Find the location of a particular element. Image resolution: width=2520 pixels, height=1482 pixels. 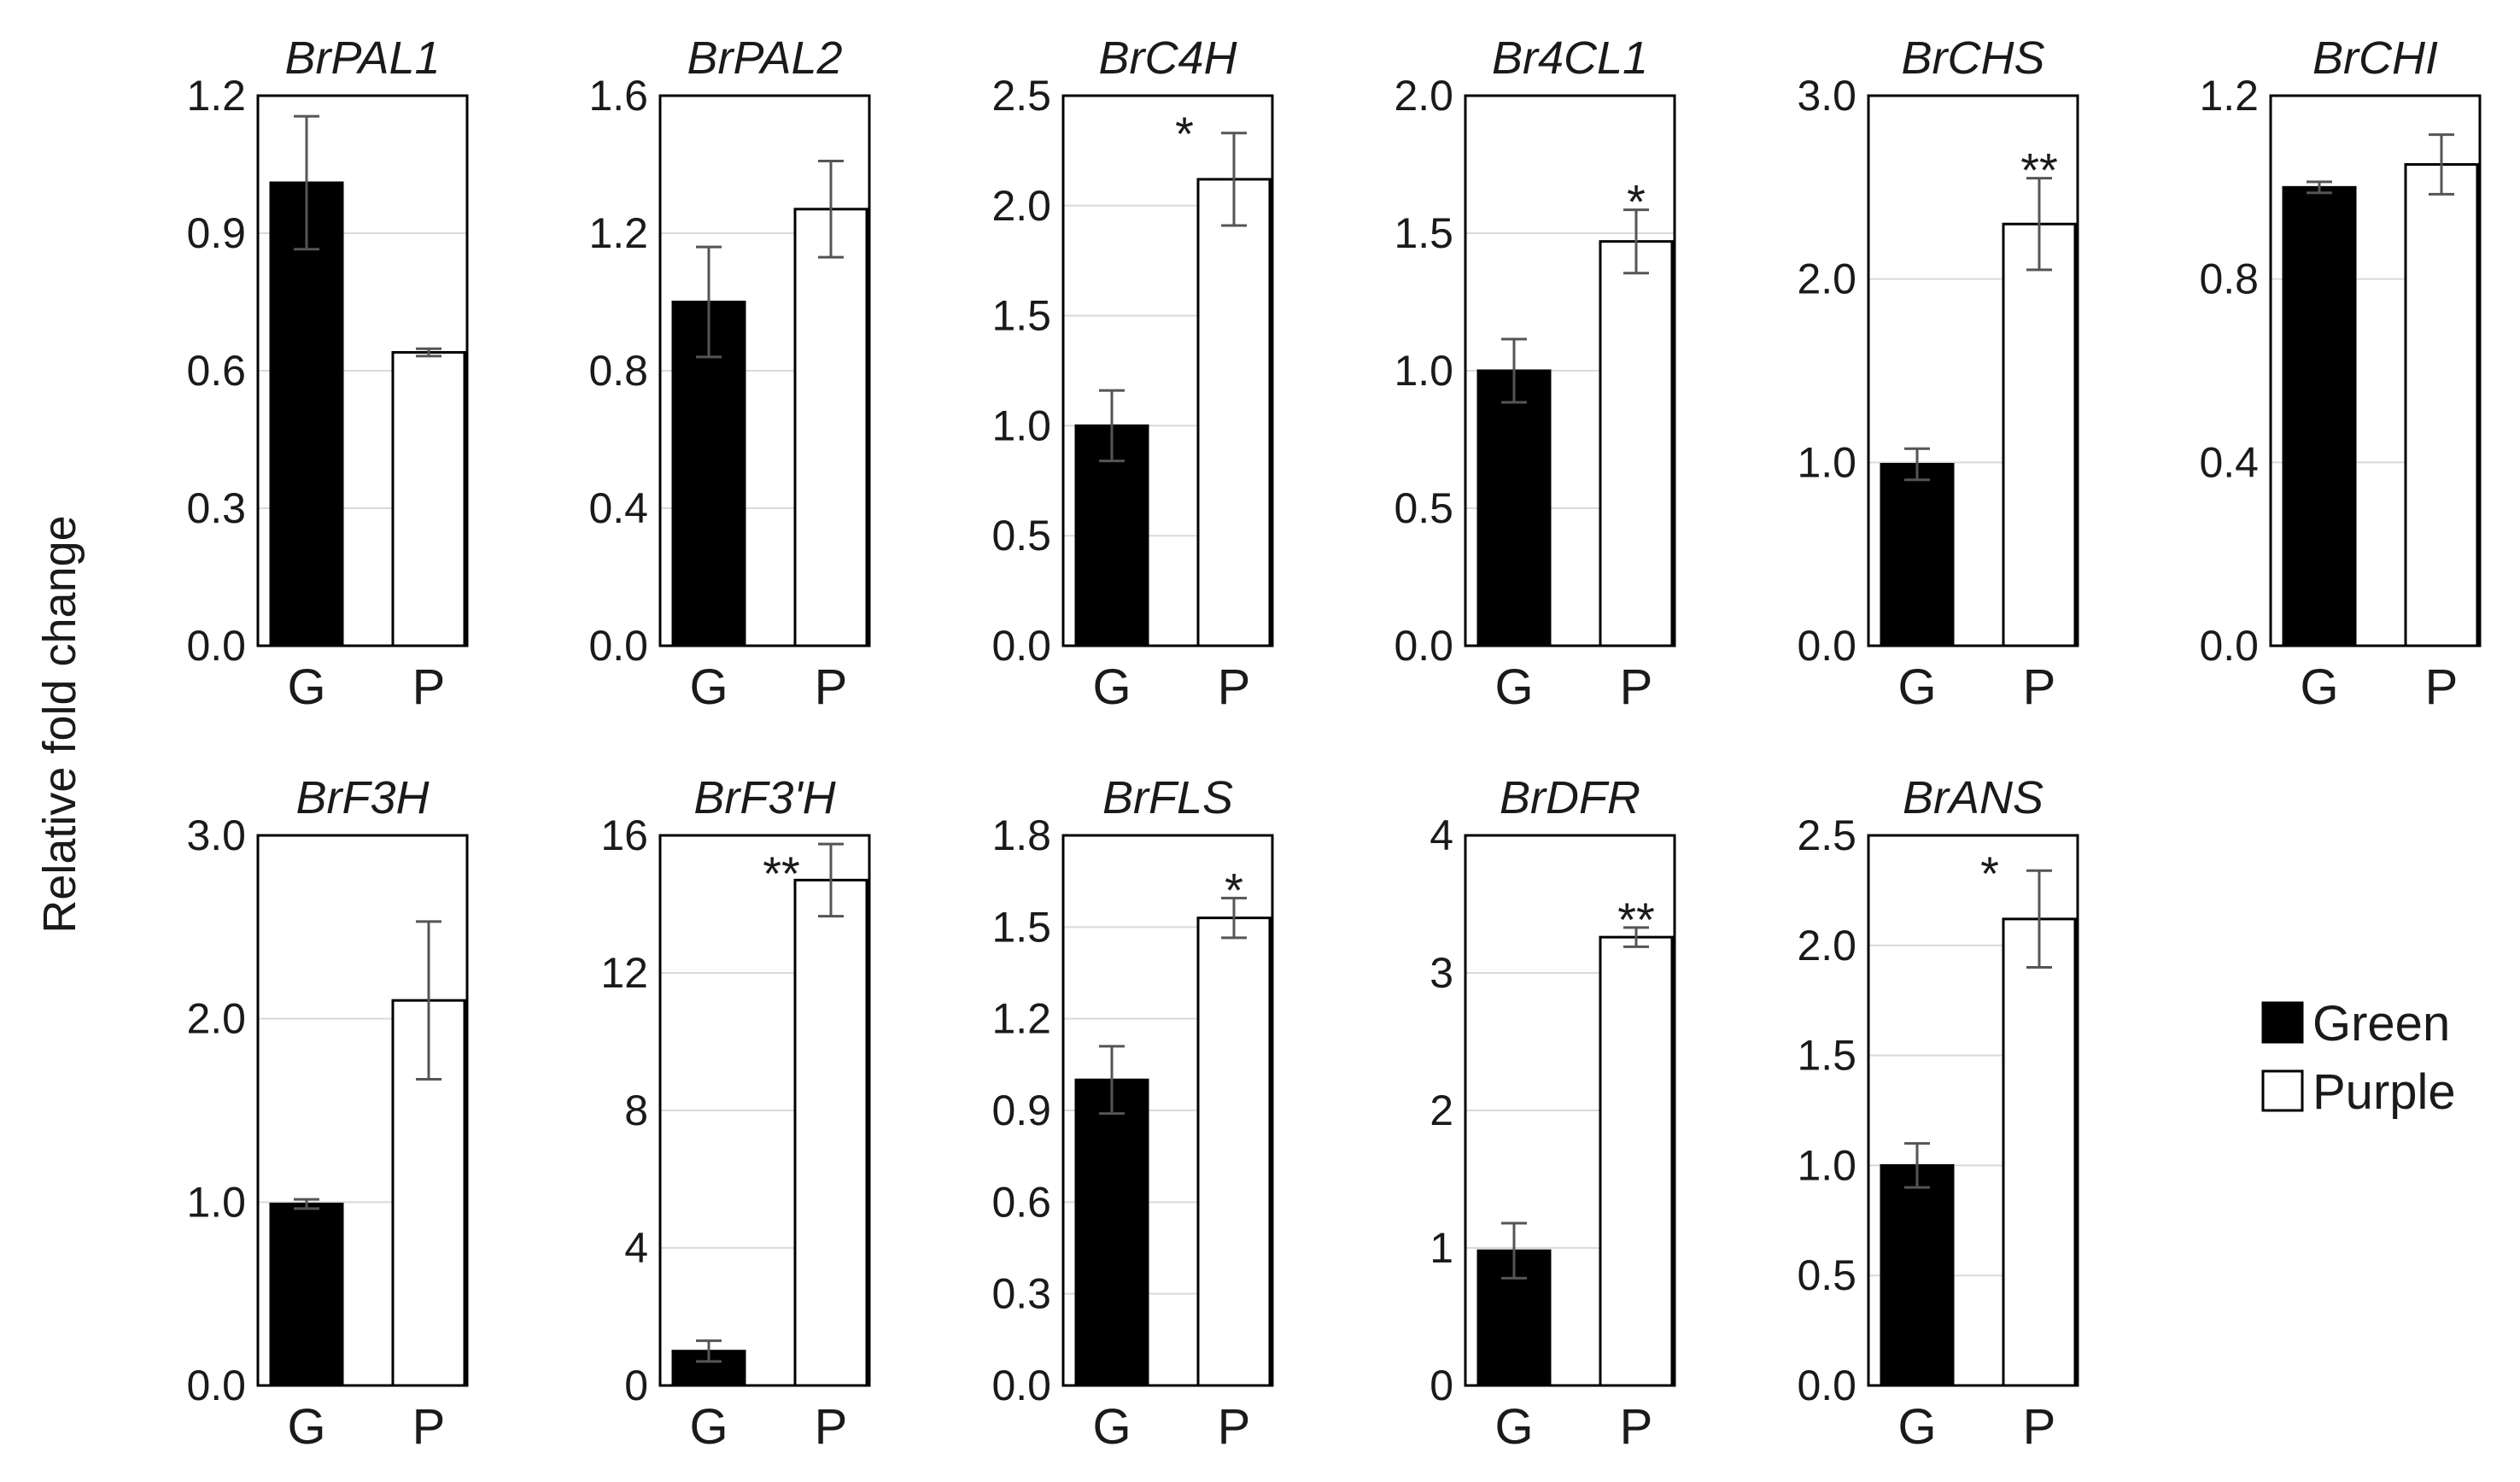

y-tick-label: 2.5 is located at coordinates (1021, 96).